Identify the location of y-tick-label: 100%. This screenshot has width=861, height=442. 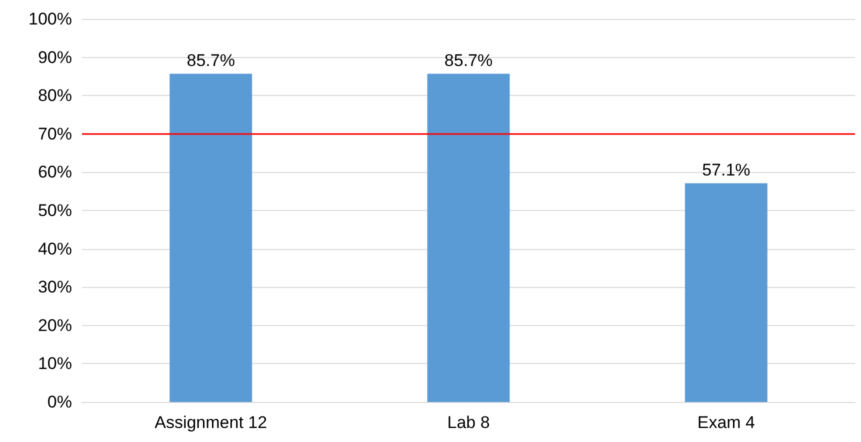
(50, 19).